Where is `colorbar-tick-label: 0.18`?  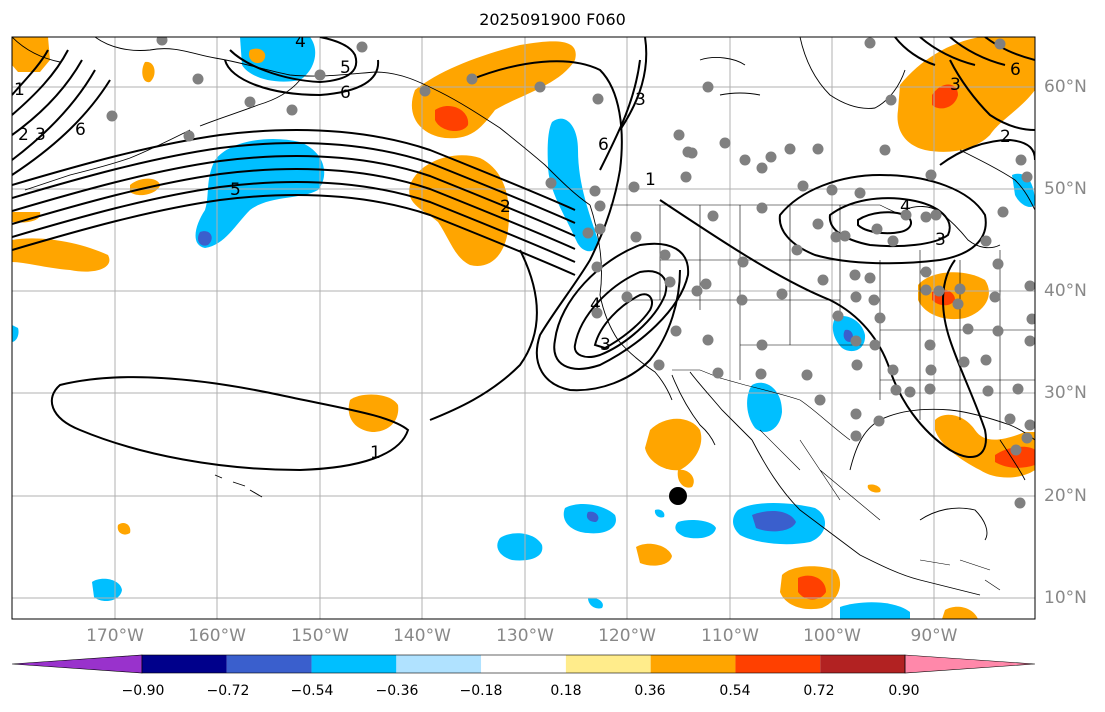
colorbar-tick-label: 0.18 is located at coordinates (566, 691).